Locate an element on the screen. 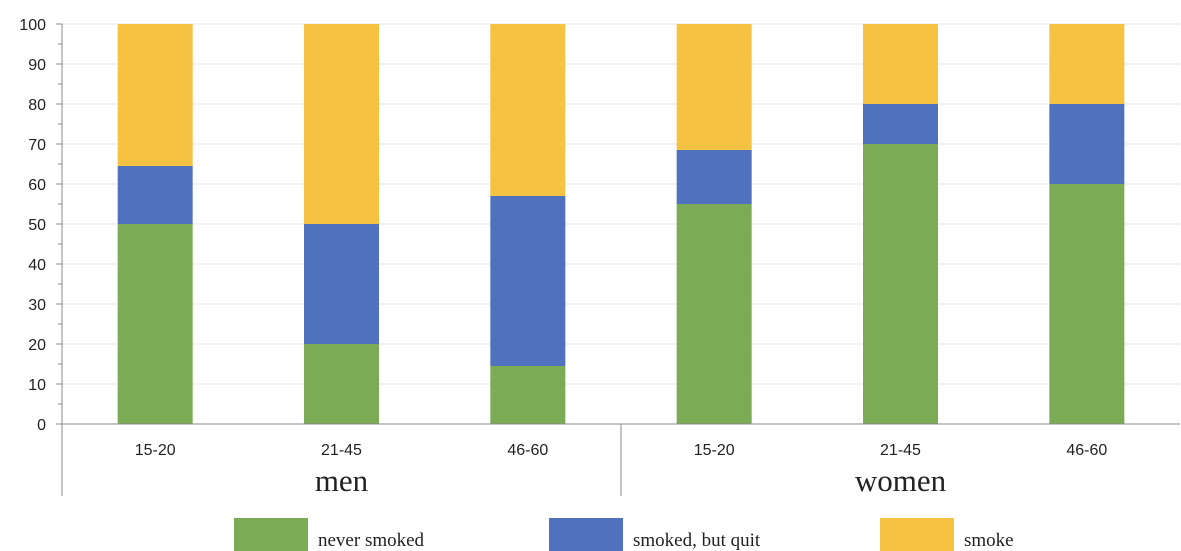 Image resolution: width=1181 pixels, height=551 pixels. legend-label: never smoked is located at coordinates (371, 540).